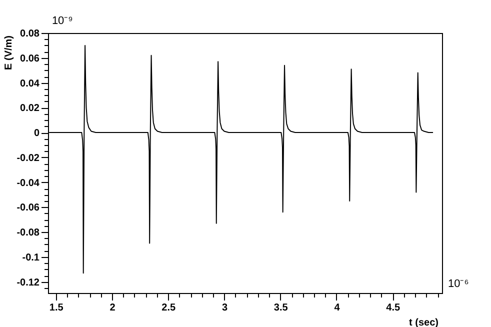 This screenshot has height=327, width=491. Describe the element at coordinates (28, 282) in the screenshot. I see `y-tick-label: -0.12` at that location.